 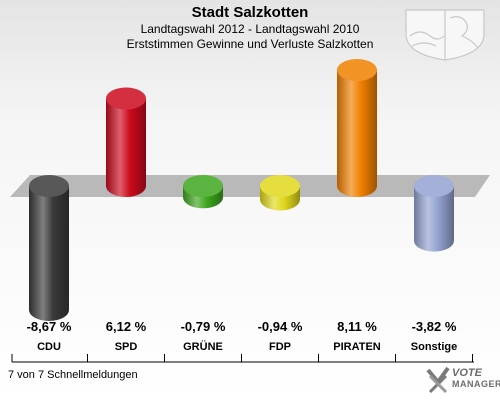 What do you see at coordinates (126, 347) in the screenshot?
I see `category-label: SPD` at bounding box center [126, 347].